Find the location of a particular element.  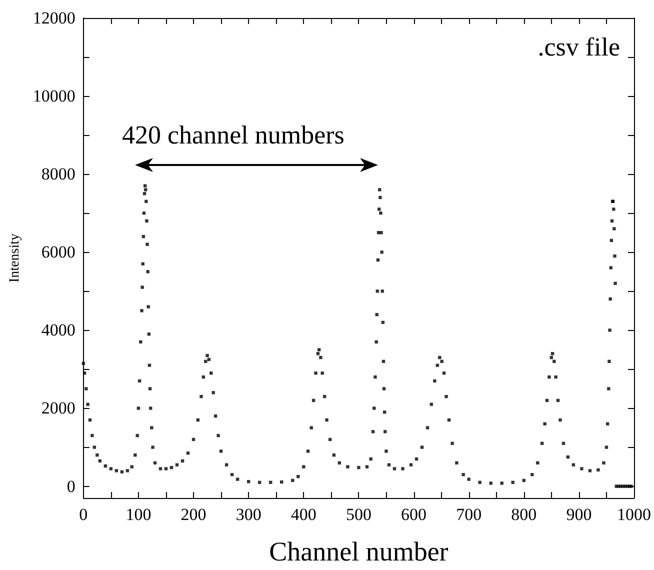

annotation: .csv file is located at coordinates (579, 47).